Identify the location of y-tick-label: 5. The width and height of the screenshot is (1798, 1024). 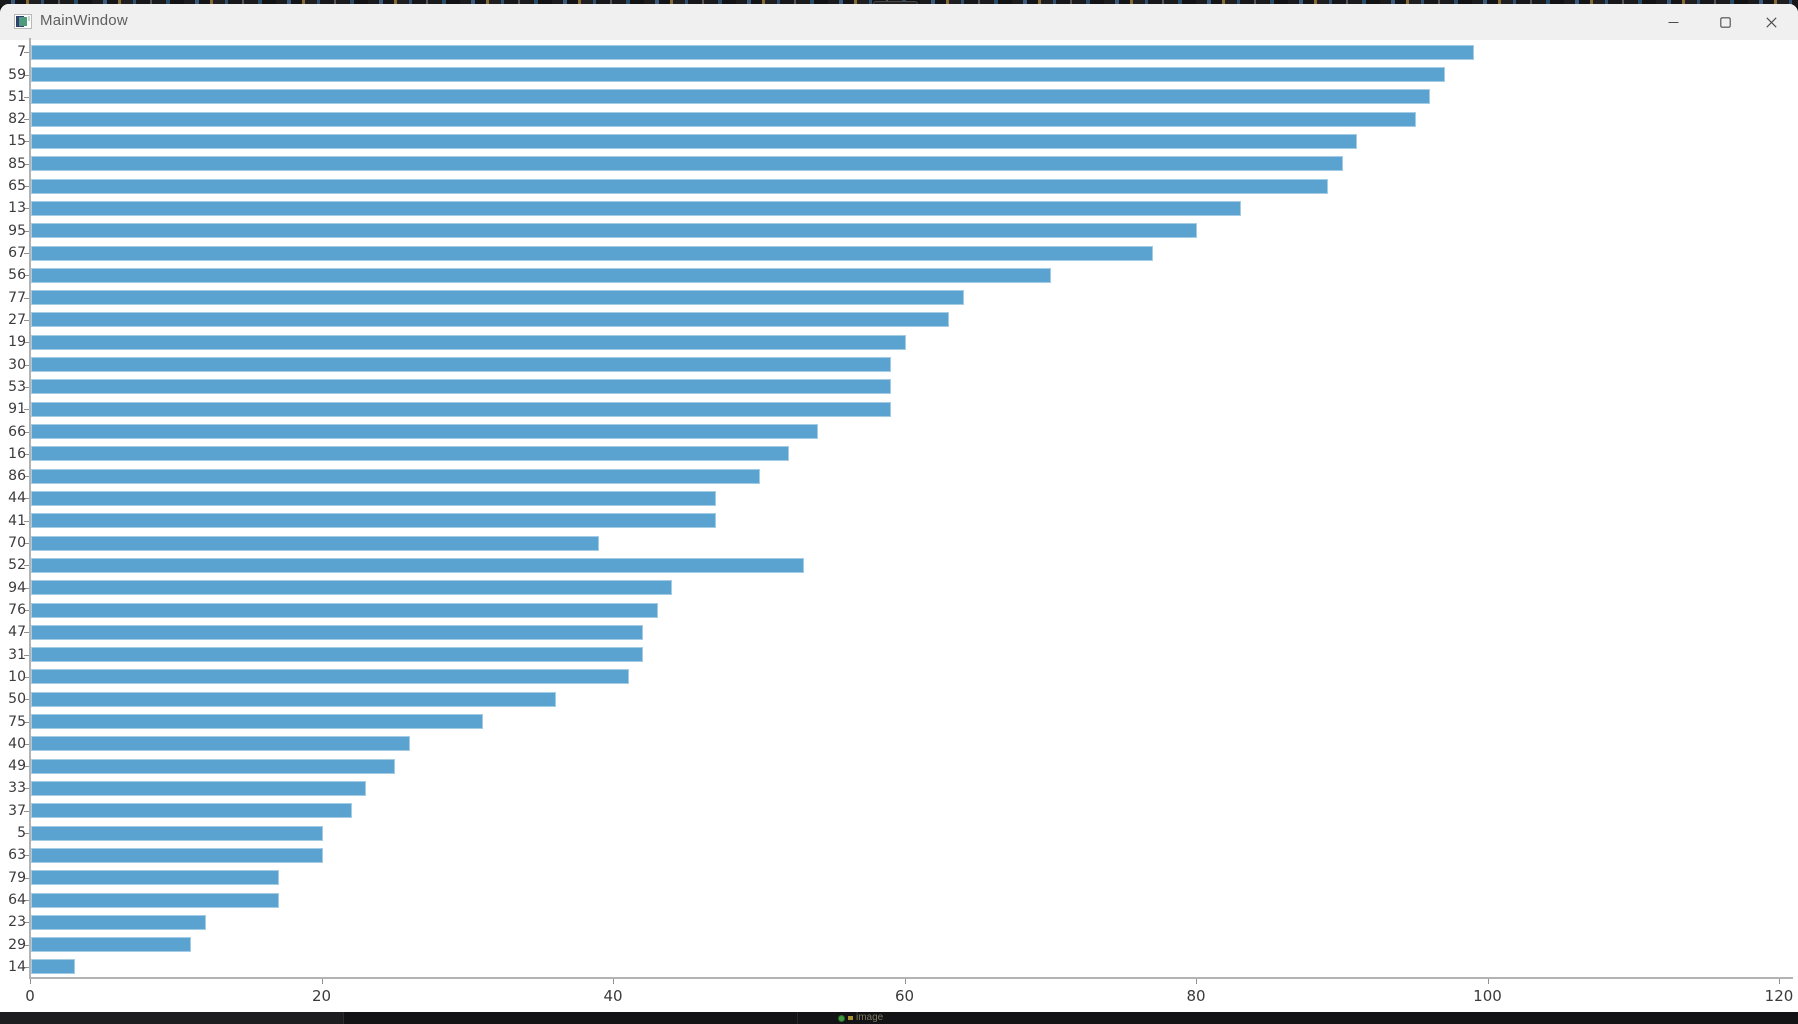
(21, 833).